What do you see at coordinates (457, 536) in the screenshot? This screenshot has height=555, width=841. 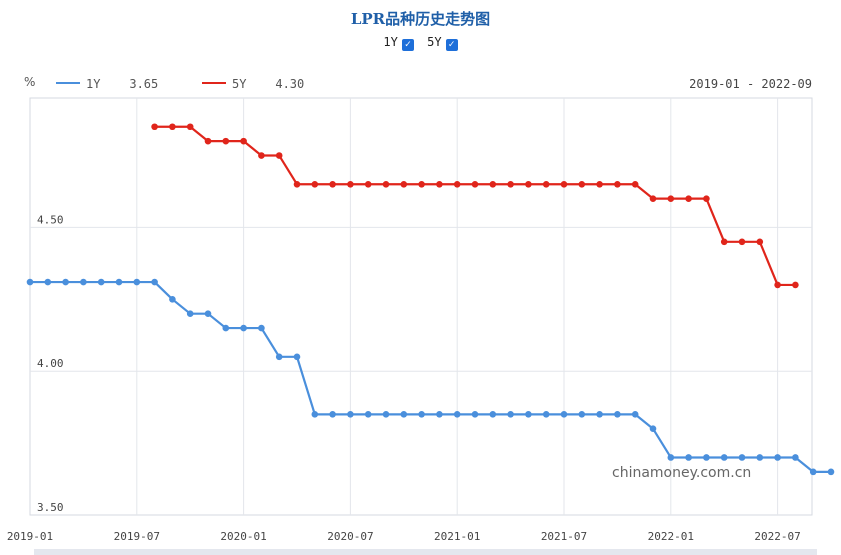 I see `x-tick-label: 2021-01` at bounding box center [457, 536].